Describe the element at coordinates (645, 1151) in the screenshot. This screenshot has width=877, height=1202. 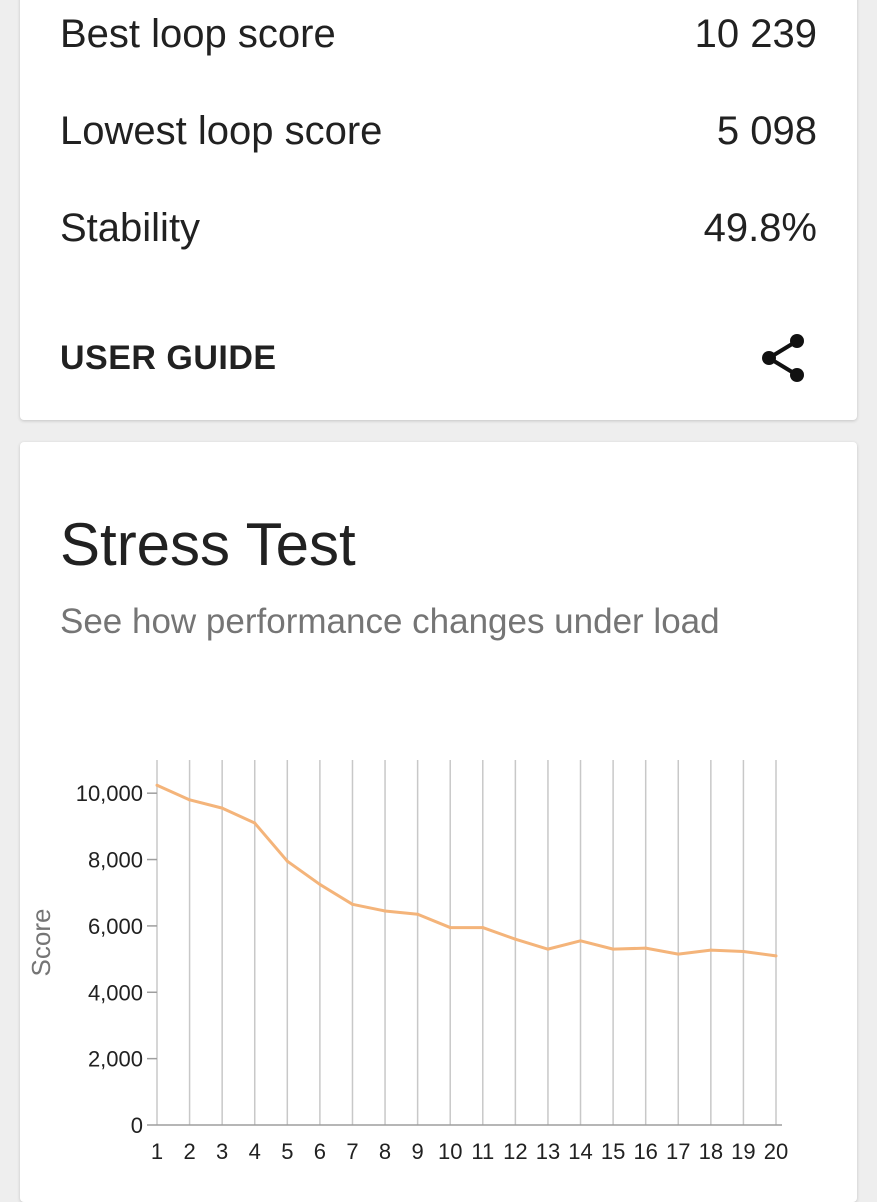
I see `x-tick-label: 16` at that location.